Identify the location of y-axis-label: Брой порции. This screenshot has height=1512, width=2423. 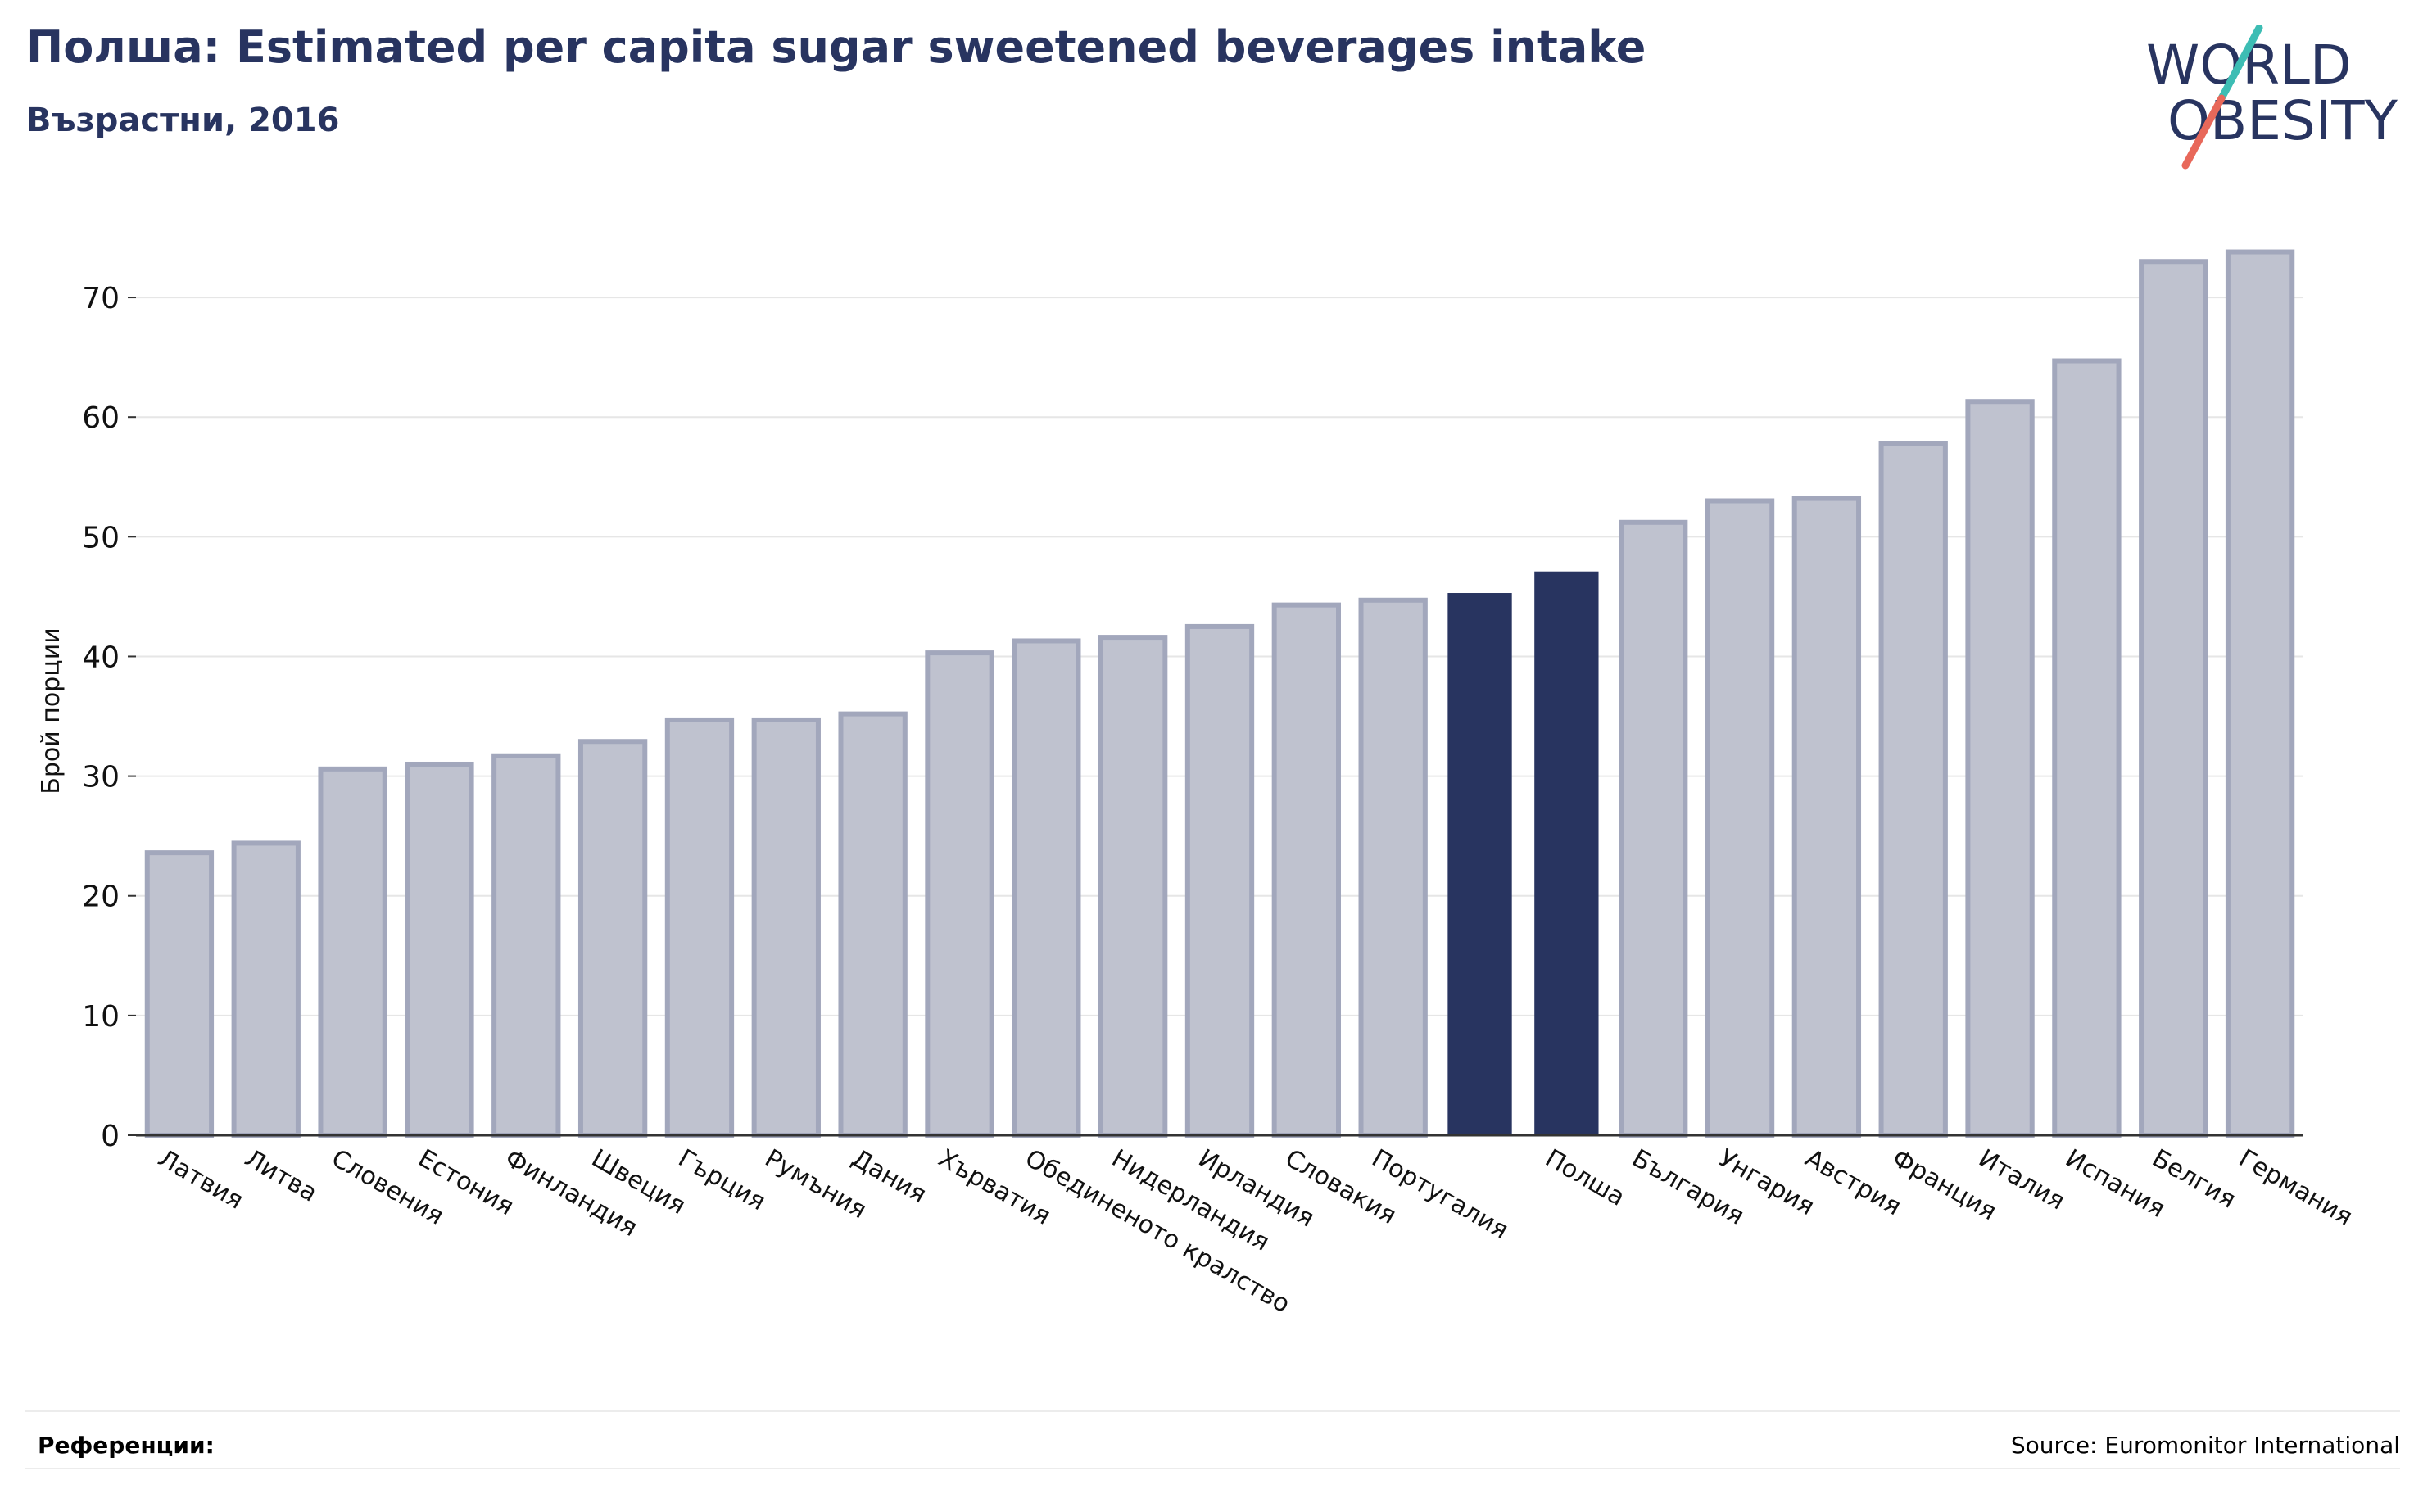
(51, 711).